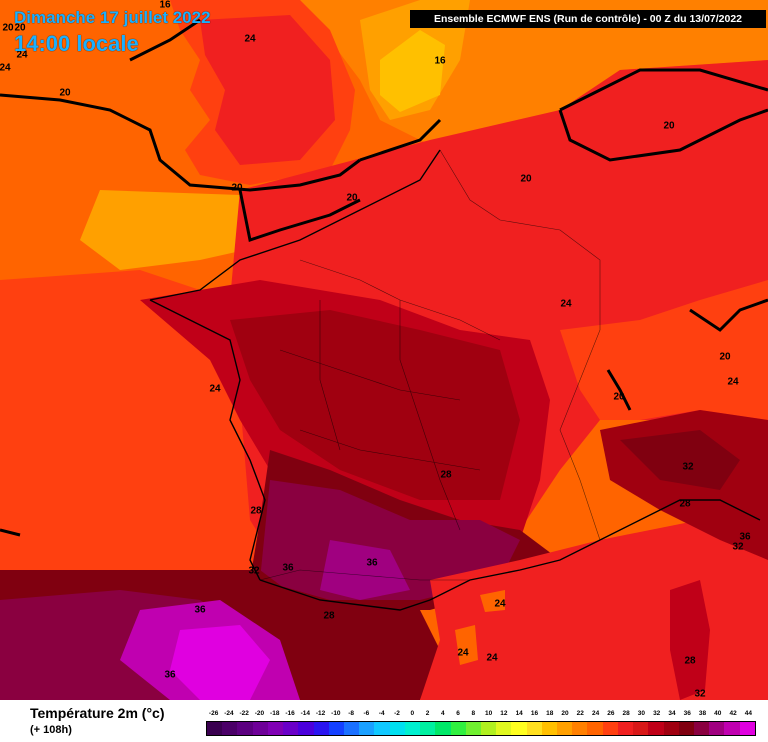 This screenshot has width=768, height=742. I want to click on legend-tick-label: 4, so click(442, 713).